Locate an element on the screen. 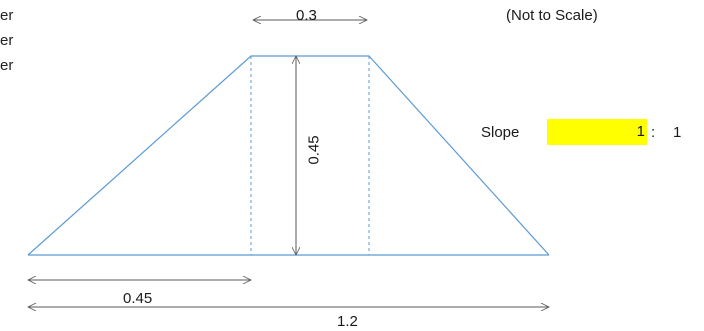 This screenshot has width=704, height=331. left-text-line-1: er is located at coordinates (7, 15).